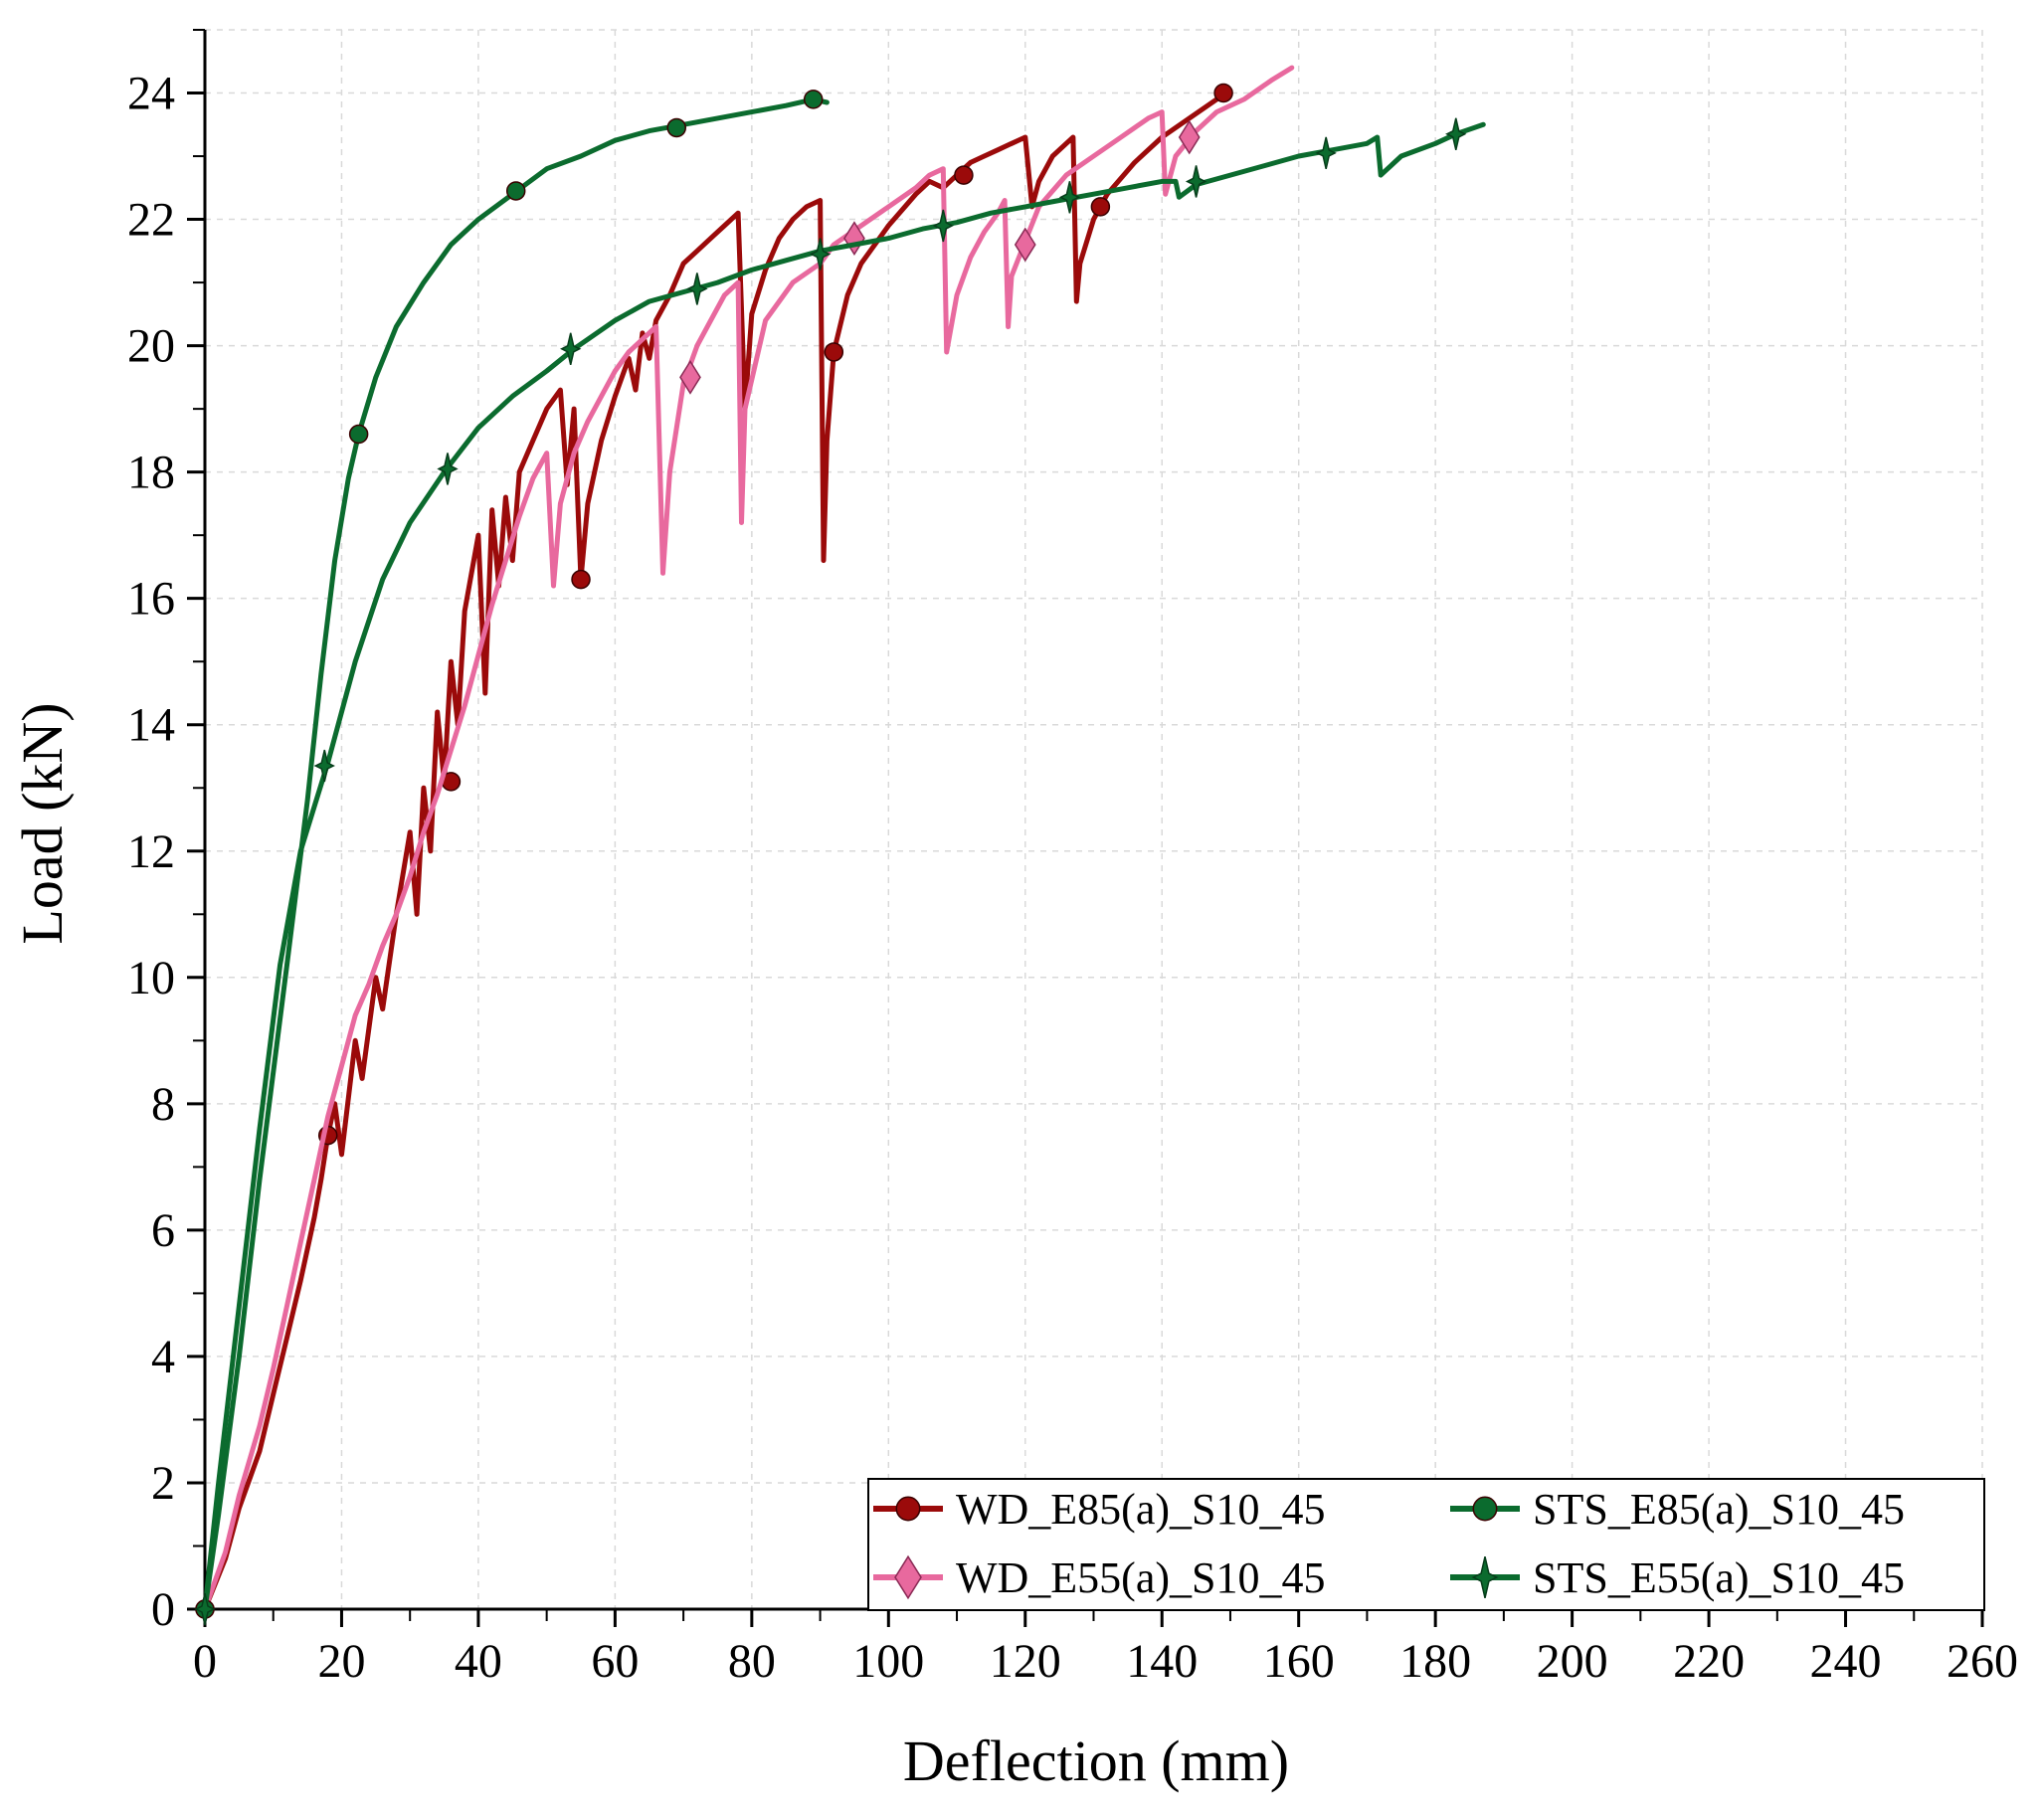 This screenshot has height=1820, width=2039. Describe the element at coordinates (752, 1661) in the screenshot. I see `x-tick-label: 80` at that location.